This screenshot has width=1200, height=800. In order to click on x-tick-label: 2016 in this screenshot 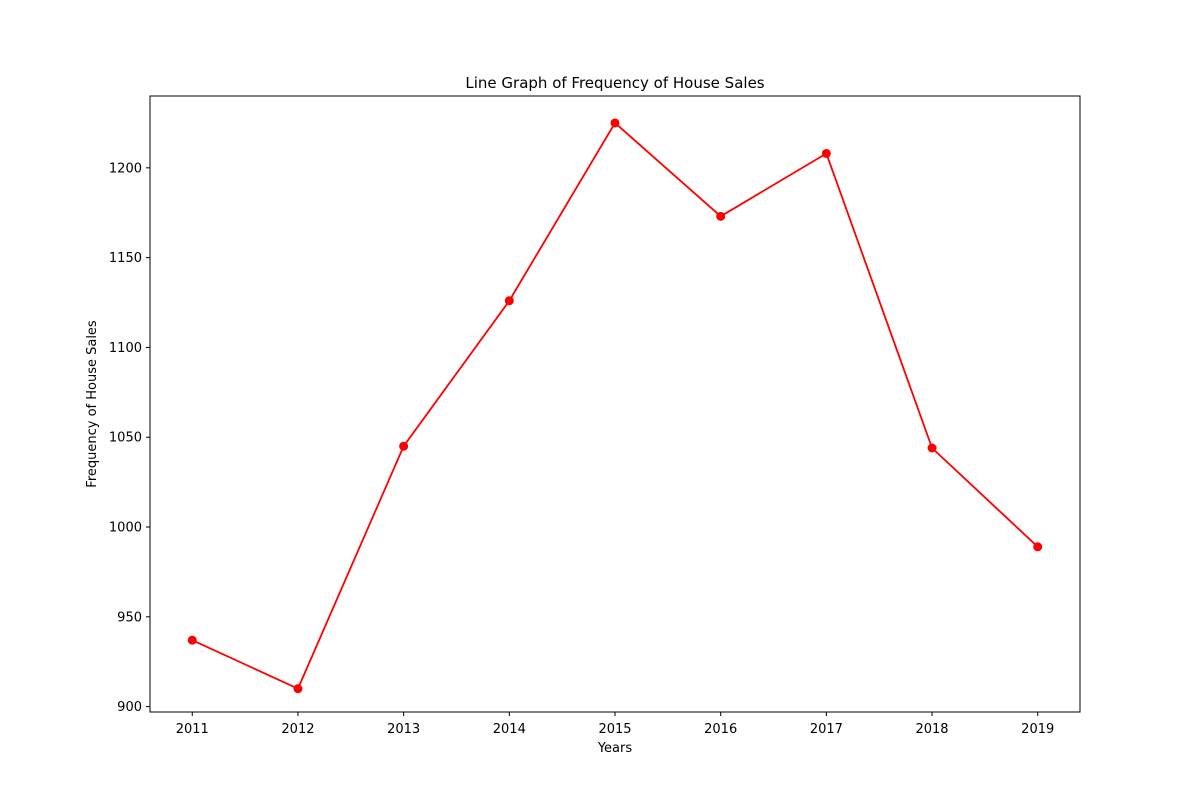, I will do `click(720, 729)`.